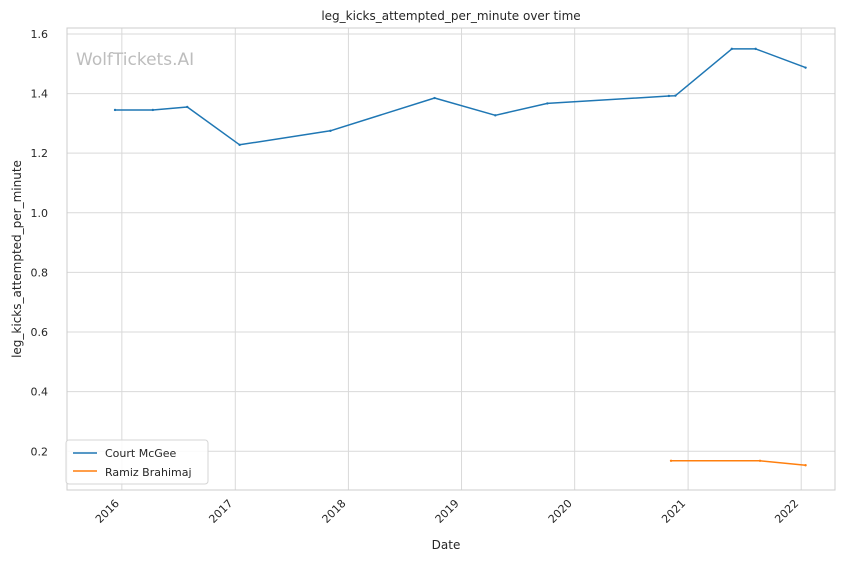 This screenshot has width=844, height=561. I want to click on legend-label-ramiz-brahimaj: Ramiz Brahimaj, so click(148, 472).